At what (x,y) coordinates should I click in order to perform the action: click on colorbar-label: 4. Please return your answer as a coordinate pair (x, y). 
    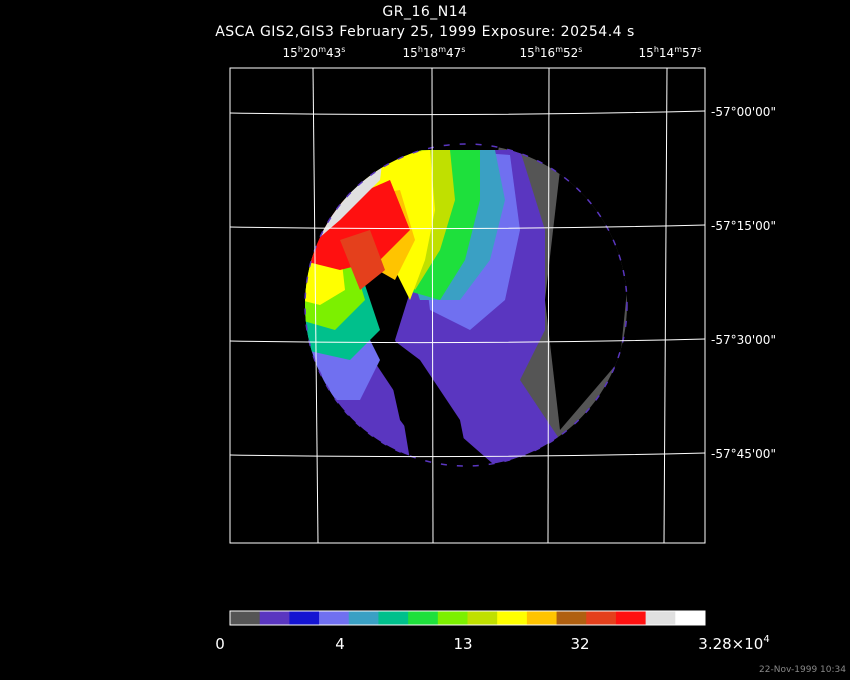
    Looking at the image, I should click on (340, 644).